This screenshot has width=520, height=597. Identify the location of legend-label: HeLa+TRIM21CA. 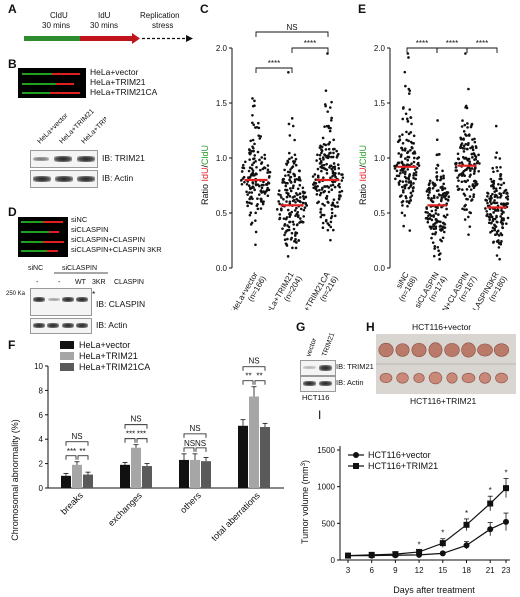
(114, 367).